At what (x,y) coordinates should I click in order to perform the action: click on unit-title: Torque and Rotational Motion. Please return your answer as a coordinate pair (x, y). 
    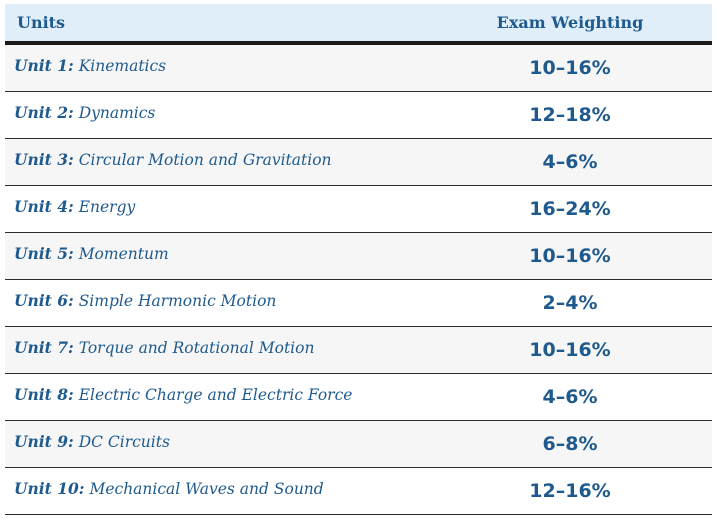
    Looking at the image, I should click on (196, 347).